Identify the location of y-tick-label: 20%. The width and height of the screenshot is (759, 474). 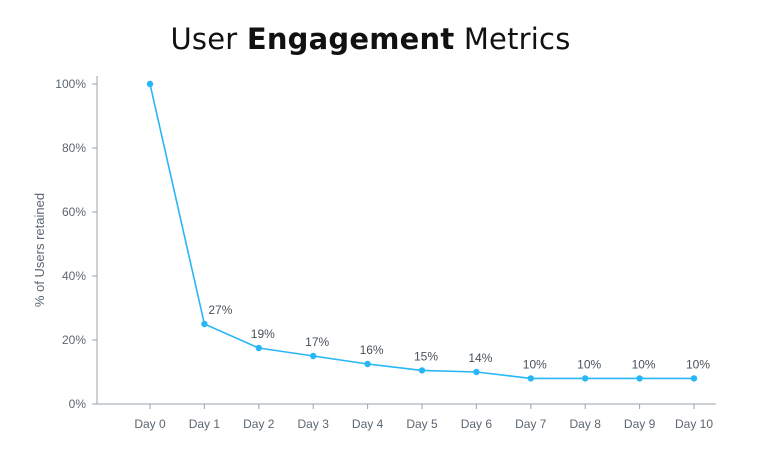
(74, 340).